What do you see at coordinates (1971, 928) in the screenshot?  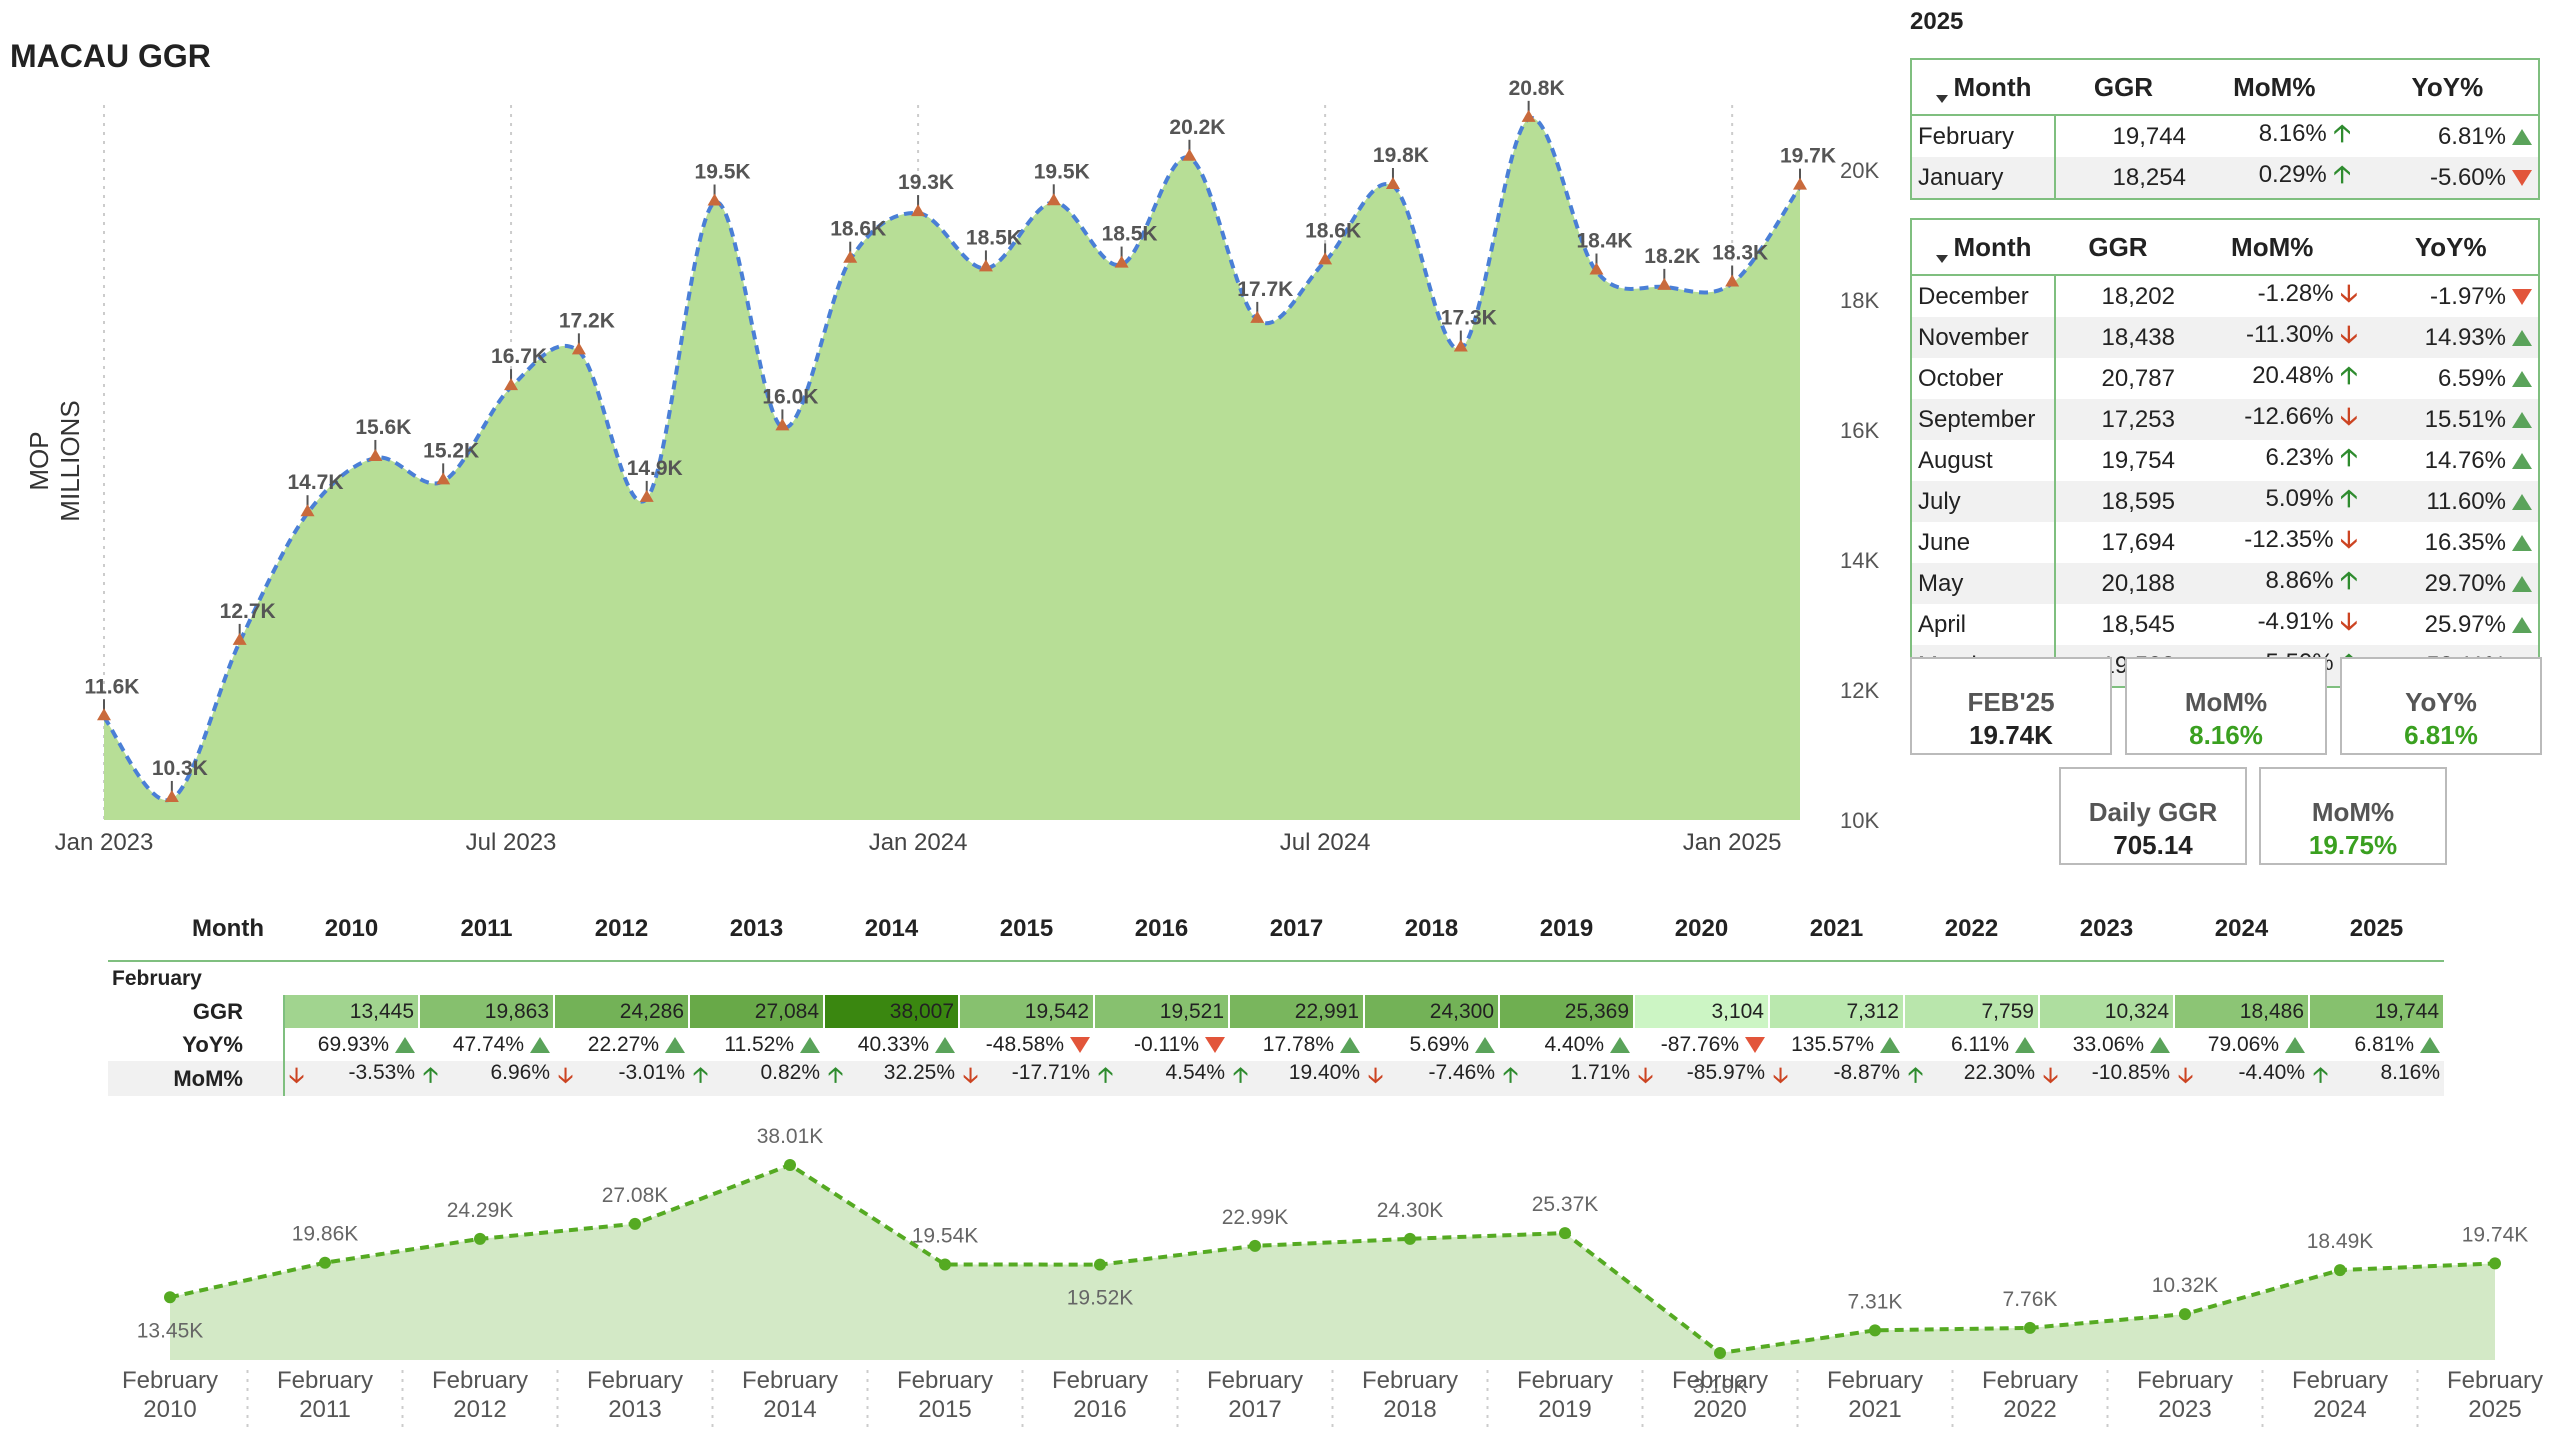 I see `matrix-year-header: 2022` at bounding box center [1971, 928].